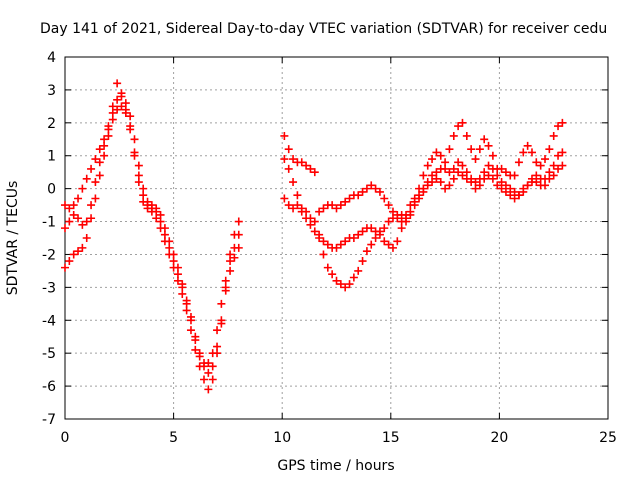 Image resolution: width=640 pixels, height=480 pixels. Describe the element at coordinates (608, 438) in the screenshot. I see `x-tick-label: 25` at that location.